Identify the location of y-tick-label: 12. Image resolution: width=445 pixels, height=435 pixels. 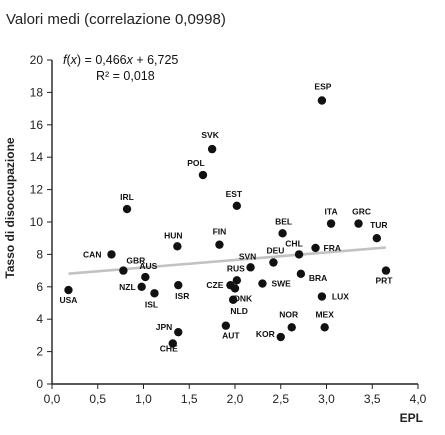
(37, 190).